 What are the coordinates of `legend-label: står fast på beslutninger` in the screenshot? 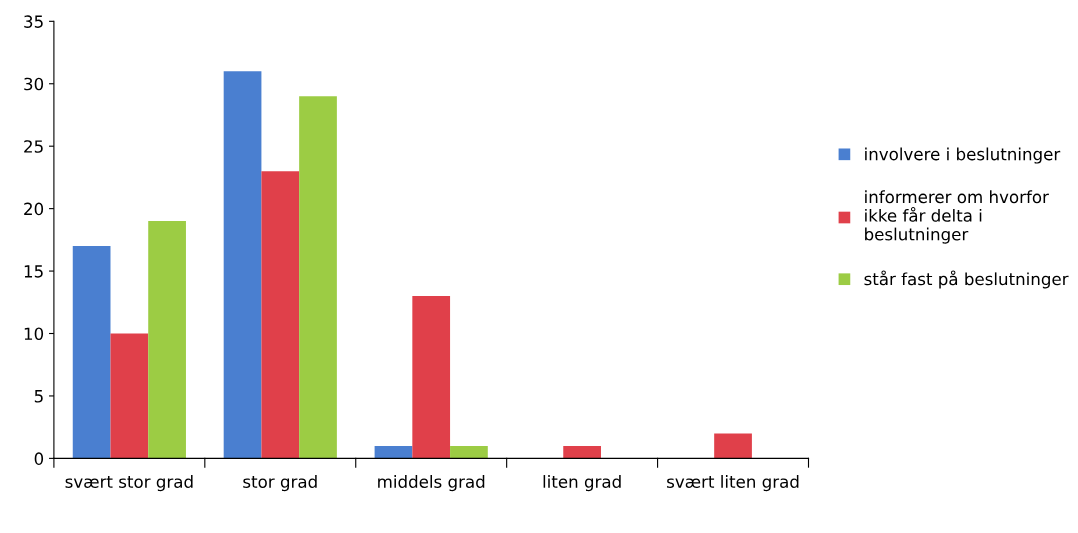 It's located at (966, 279).